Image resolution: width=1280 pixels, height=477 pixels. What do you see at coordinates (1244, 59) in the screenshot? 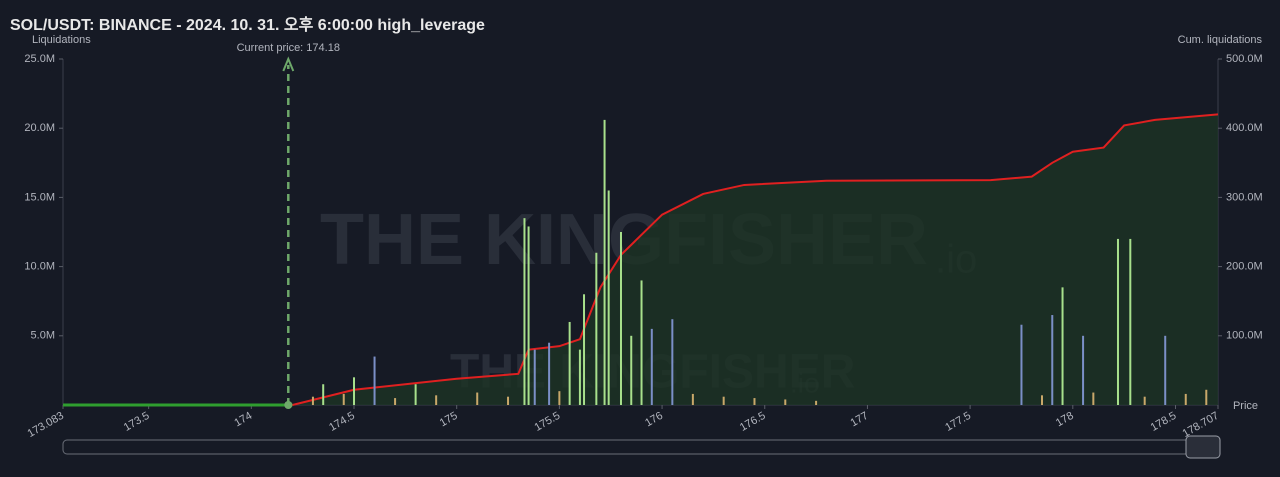
I see `y2-tick-label: 500.0M` at bounding box center [1244, 59].